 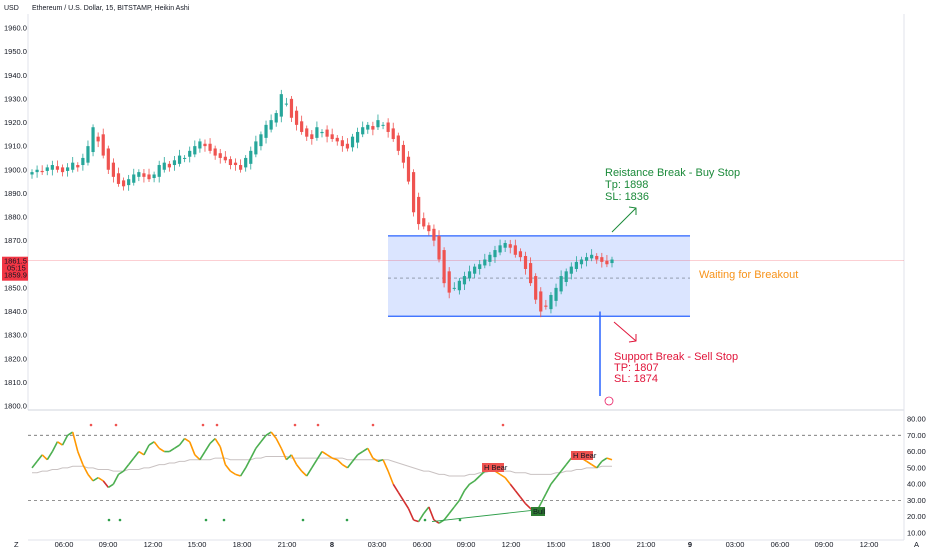 I want to click on rsi-tick-label: 40.00, so click(x=916, y=484).